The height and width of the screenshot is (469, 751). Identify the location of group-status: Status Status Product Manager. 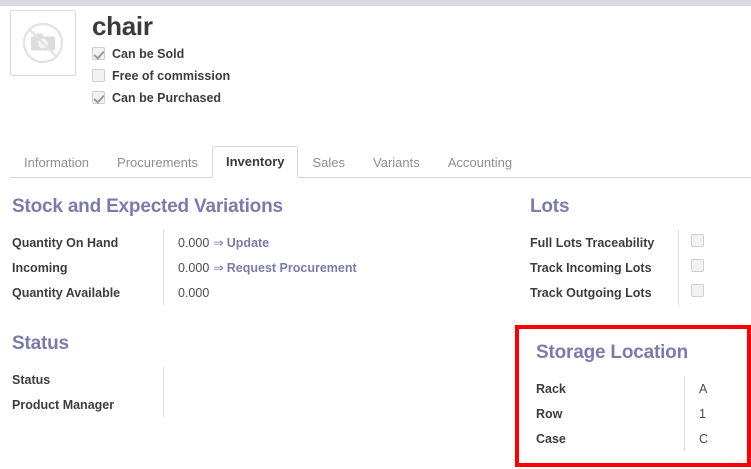
(262, 375).